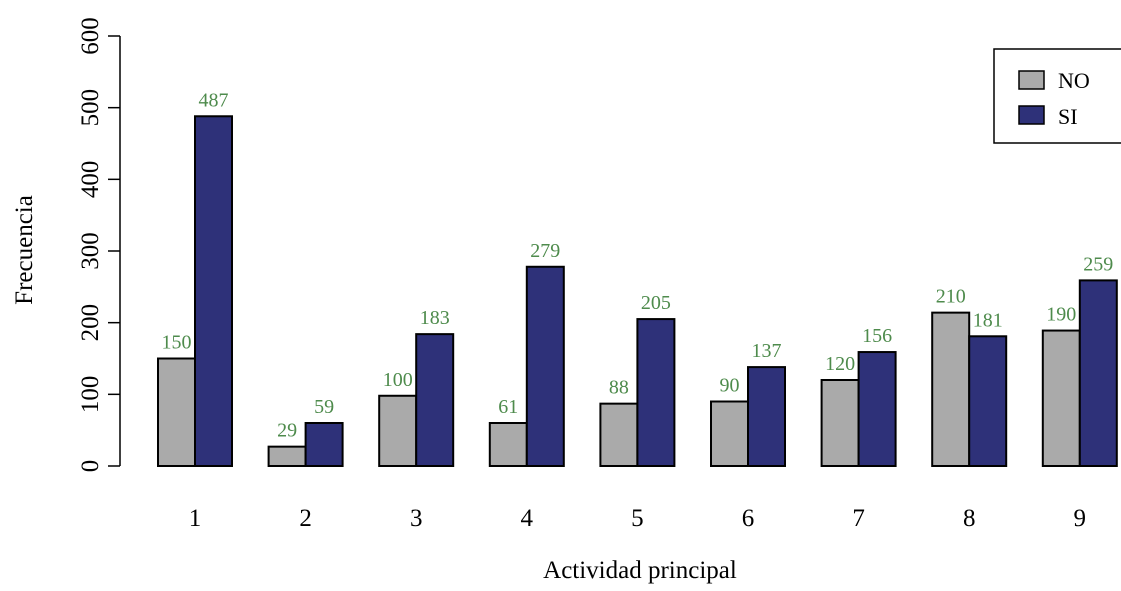  What do you see at coordinates (527, 518) in the screenshot?
I see `x-tick-label: 4` at bounding box center [527, 518].